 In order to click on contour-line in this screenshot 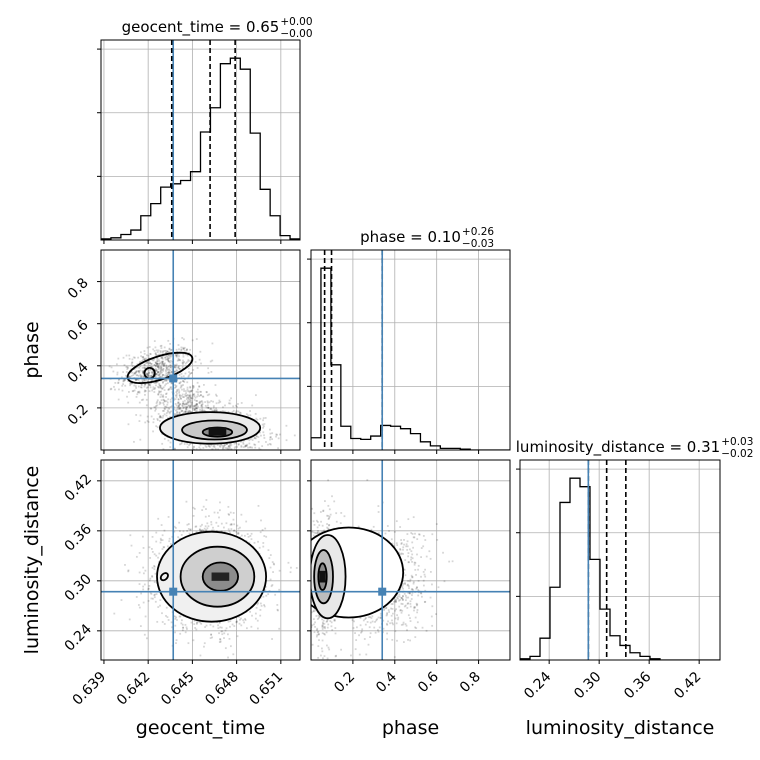, I will do `click(217, 576)`.